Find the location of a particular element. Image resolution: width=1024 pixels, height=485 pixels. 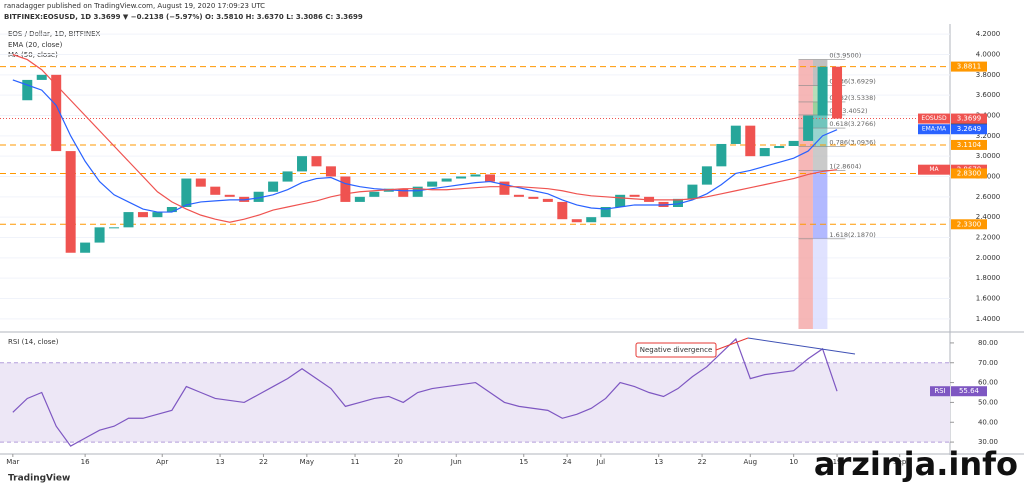

x-tick-label: May is located at coordinates (307, 462).